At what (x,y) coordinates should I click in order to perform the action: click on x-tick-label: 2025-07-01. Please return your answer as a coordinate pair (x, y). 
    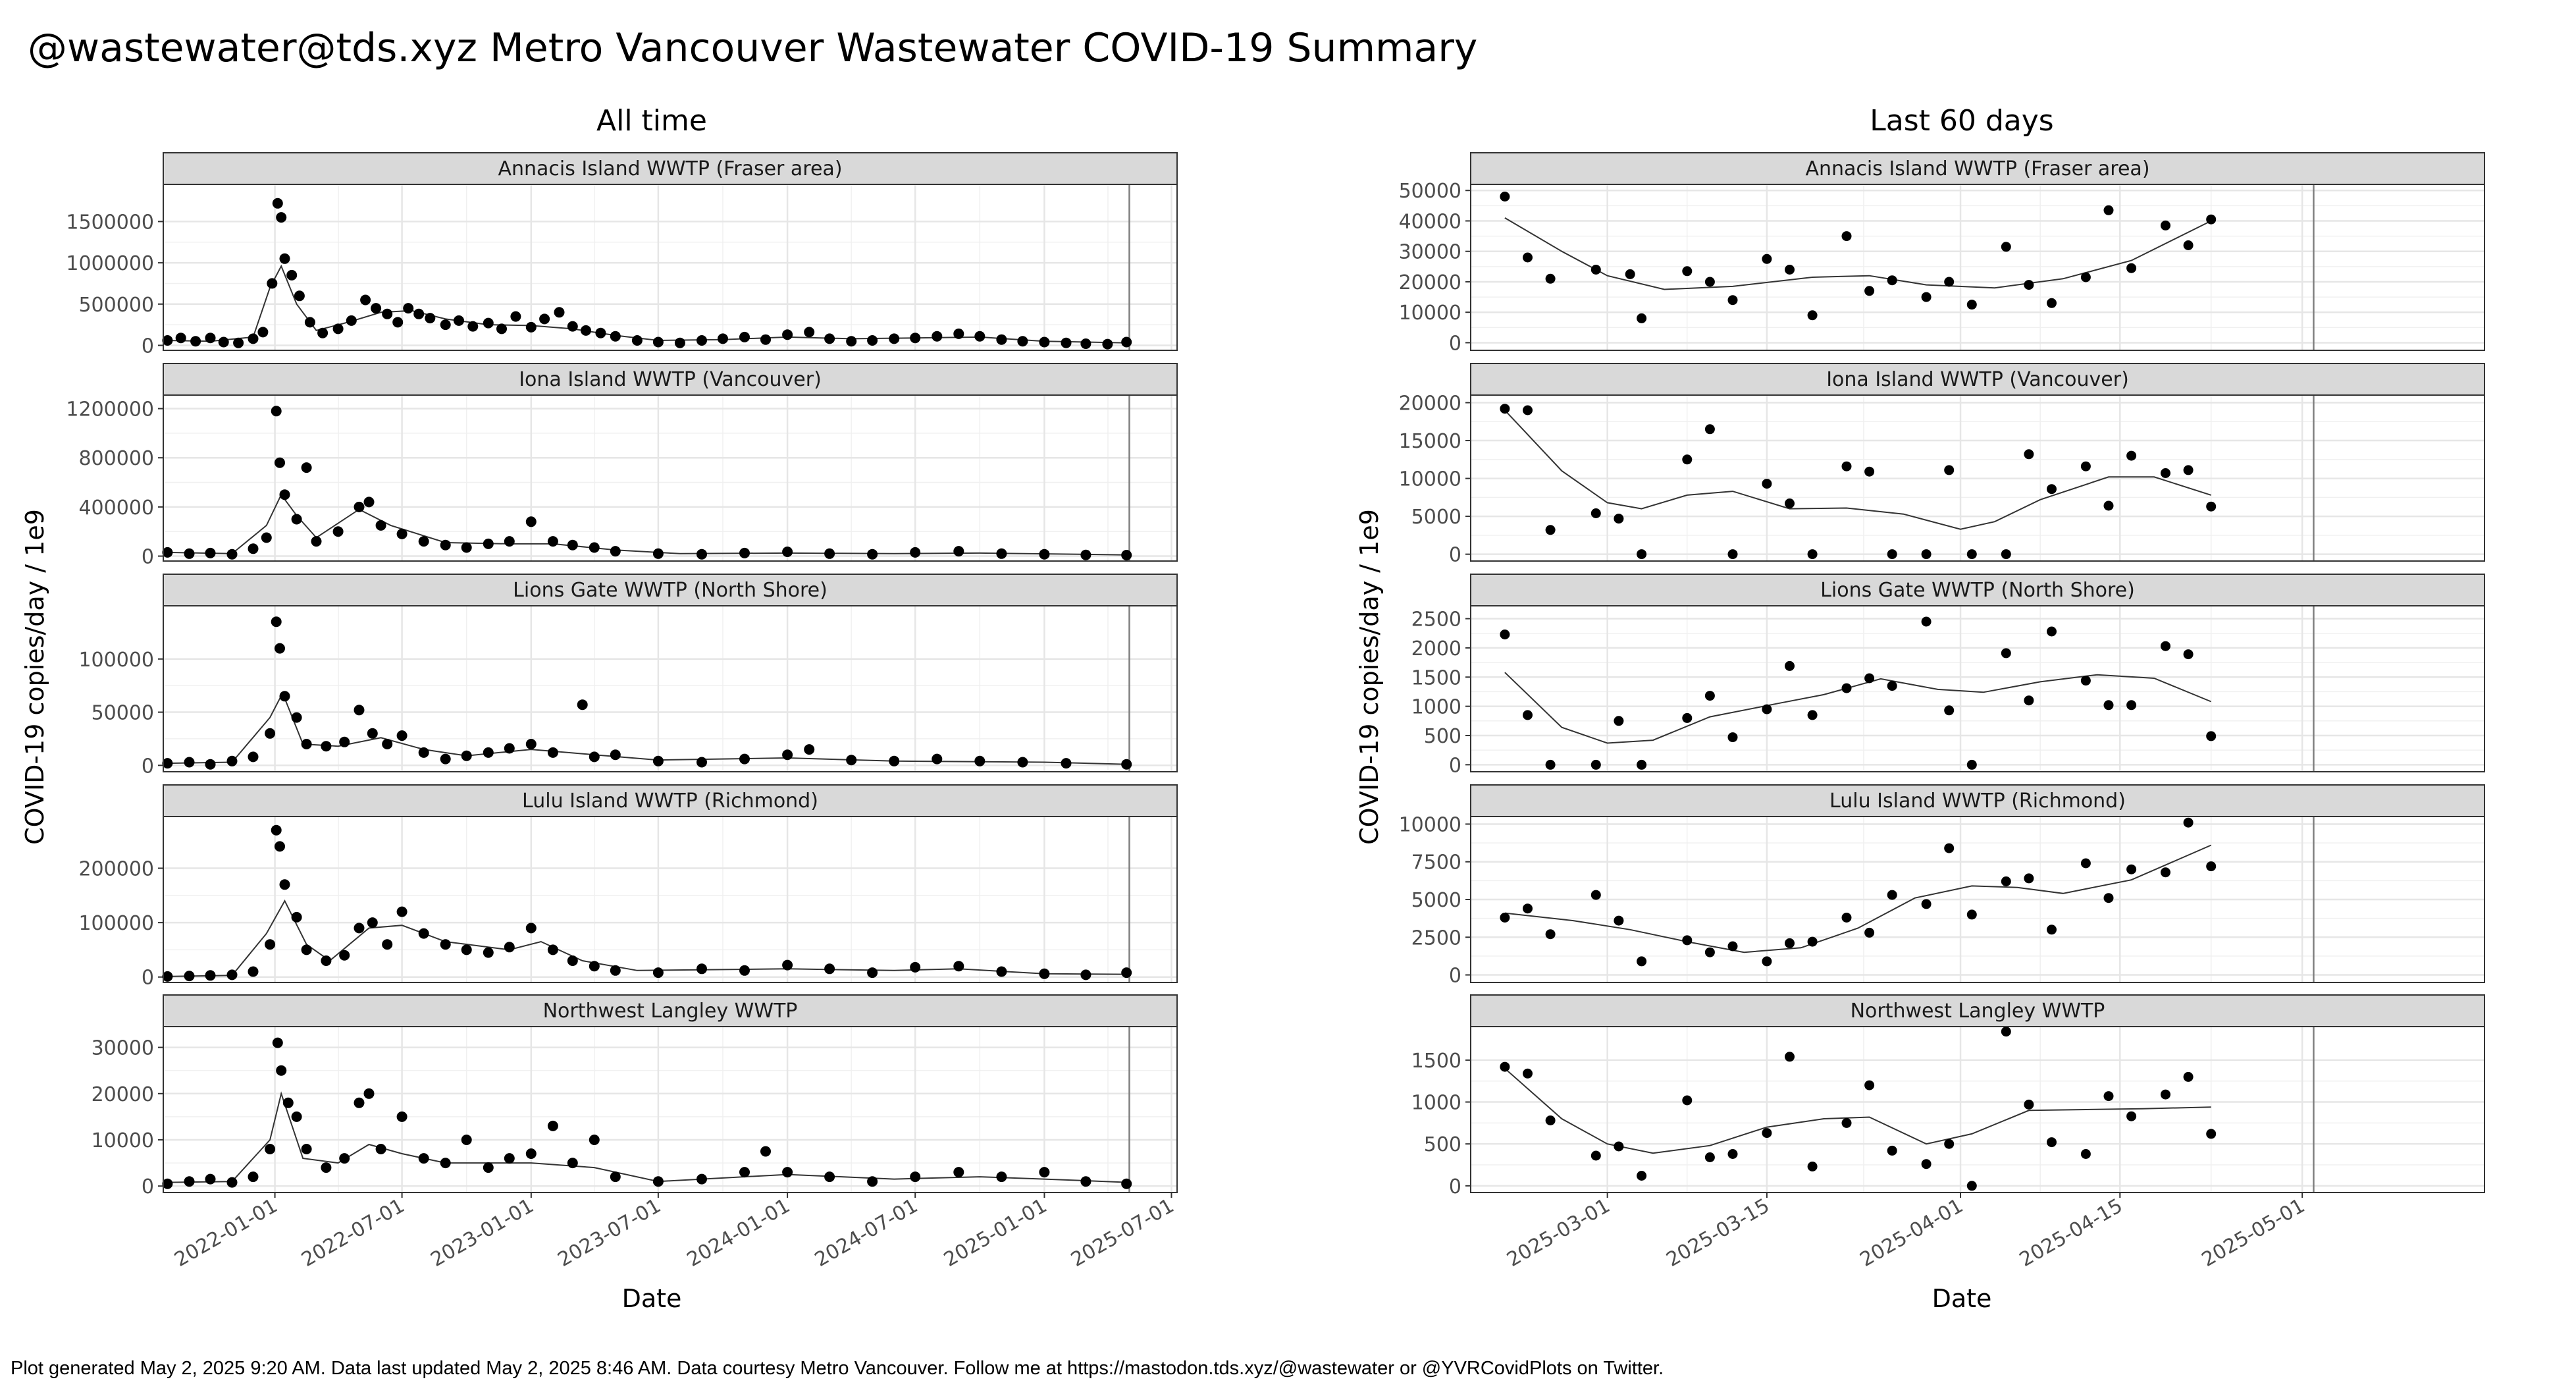
    Looking at the image, I should click on (1122, 1233).